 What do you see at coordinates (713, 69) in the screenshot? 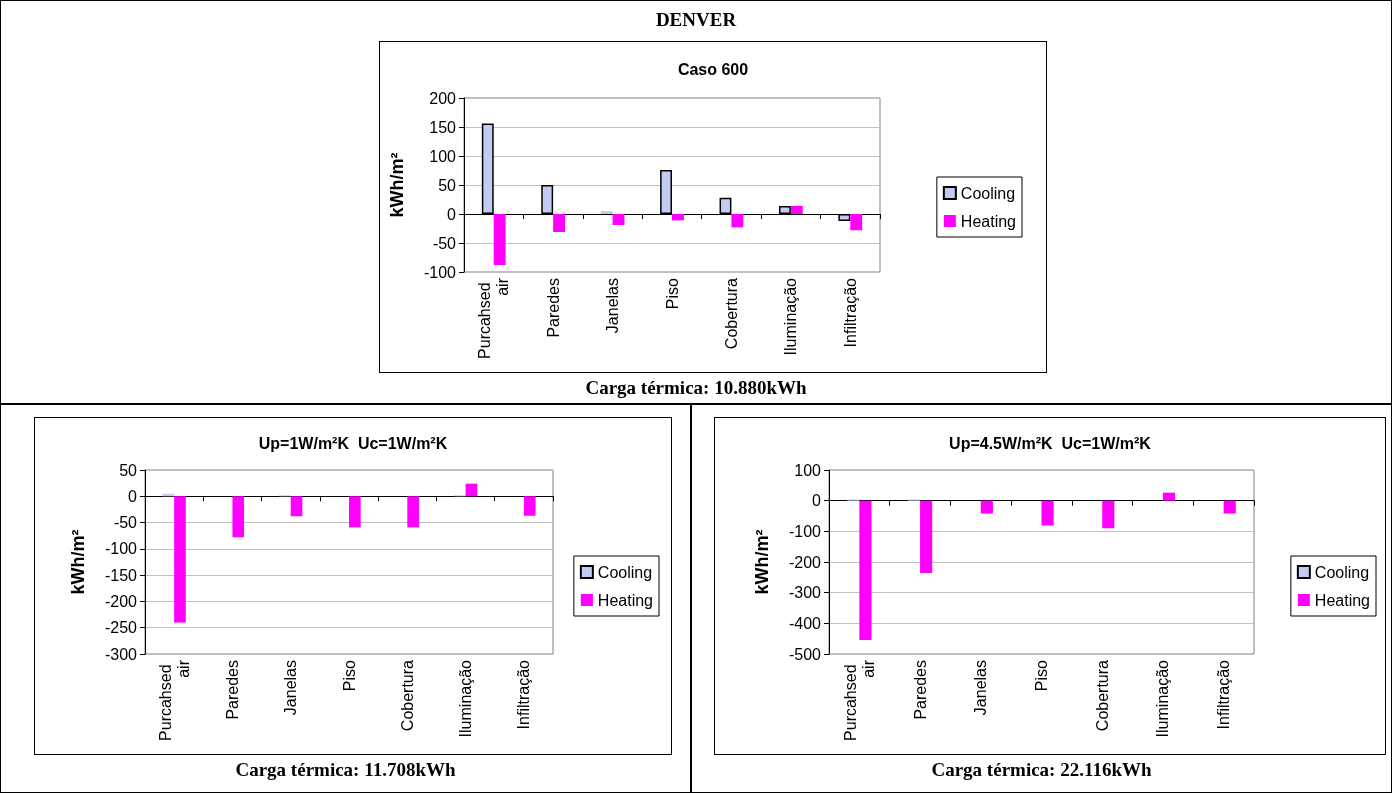
I see `chart-title: Caso 600` at bounding box center [713, 69].